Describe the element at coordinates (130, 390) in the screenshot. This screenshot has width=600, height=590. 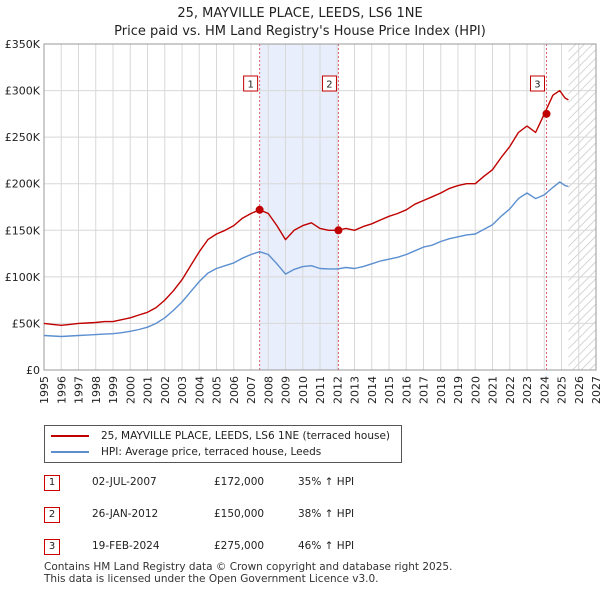
I see `x-tick-label: 2000` at that location.